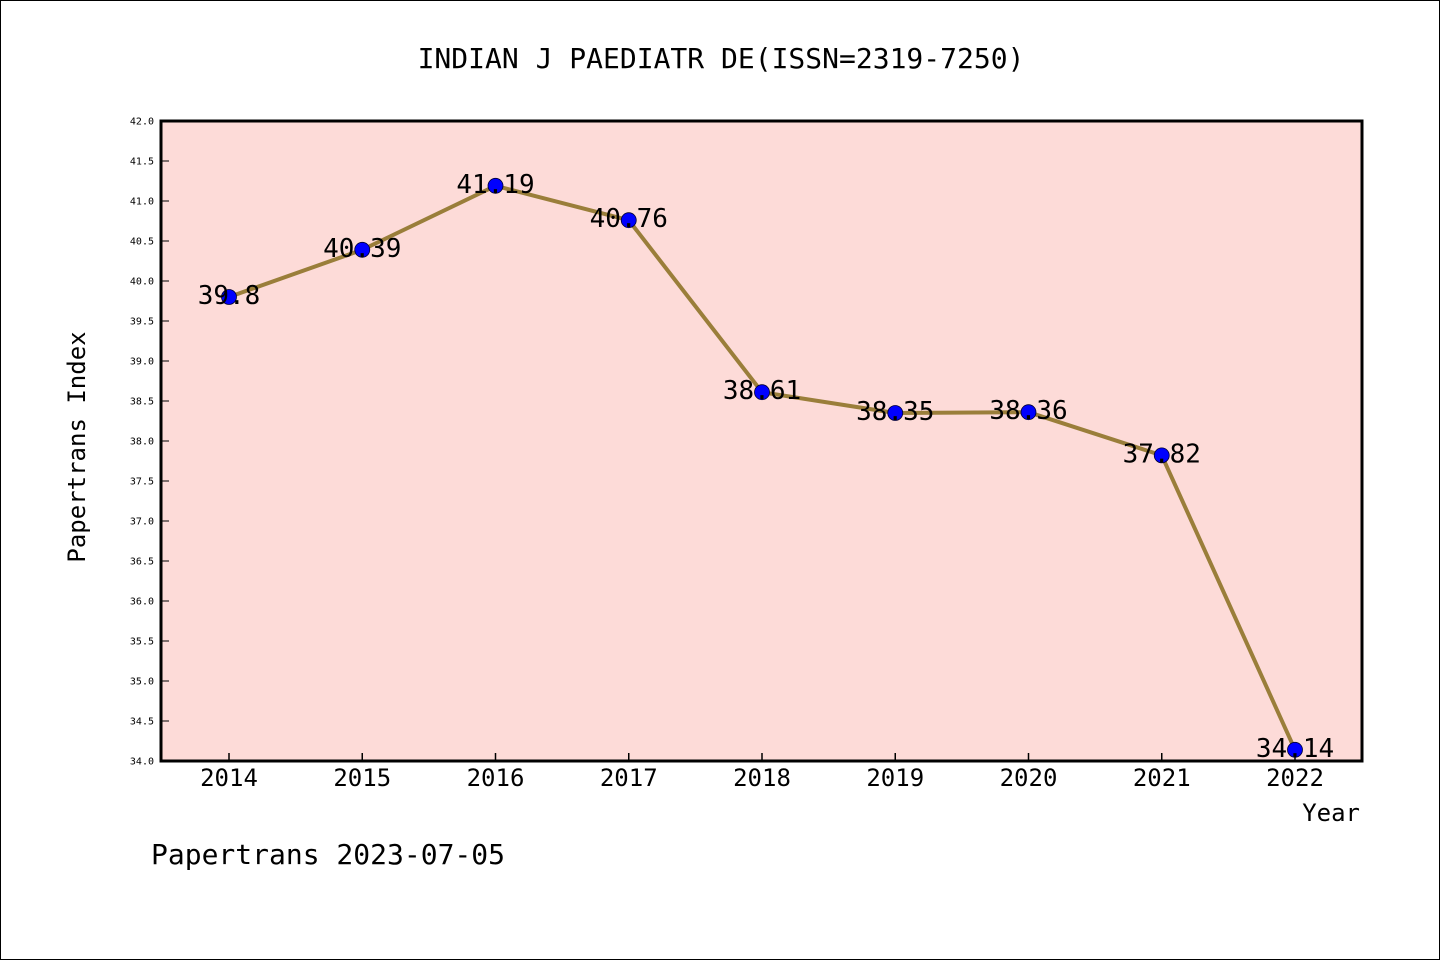 This screenshot has width=1440, height=961. I want to click on x-tick-label: 2014, so click(229, 778).